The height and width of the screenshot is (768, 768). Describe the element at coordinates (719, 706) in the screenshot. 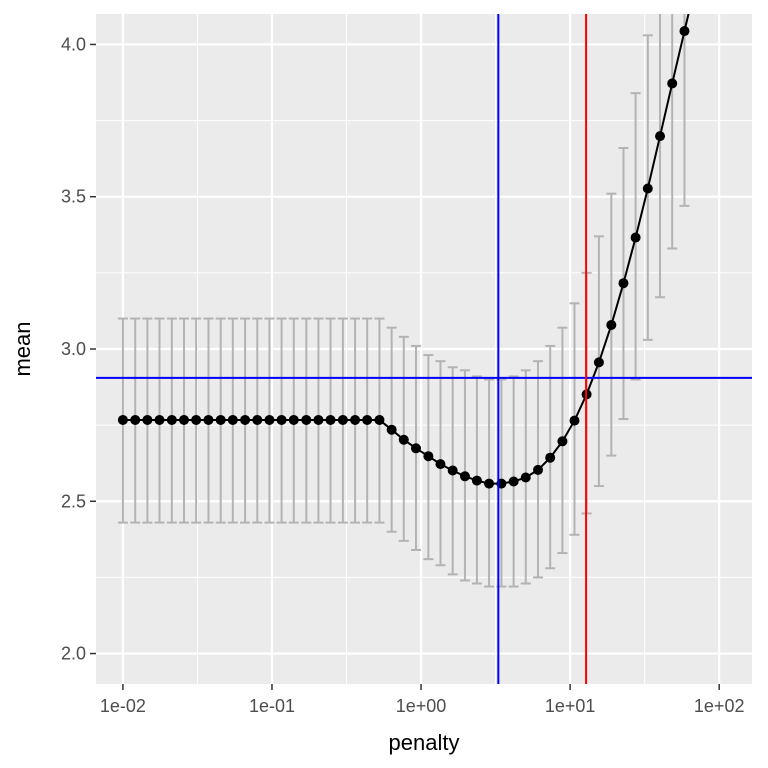

I see `x-tick-label: 1e+02` at that location.